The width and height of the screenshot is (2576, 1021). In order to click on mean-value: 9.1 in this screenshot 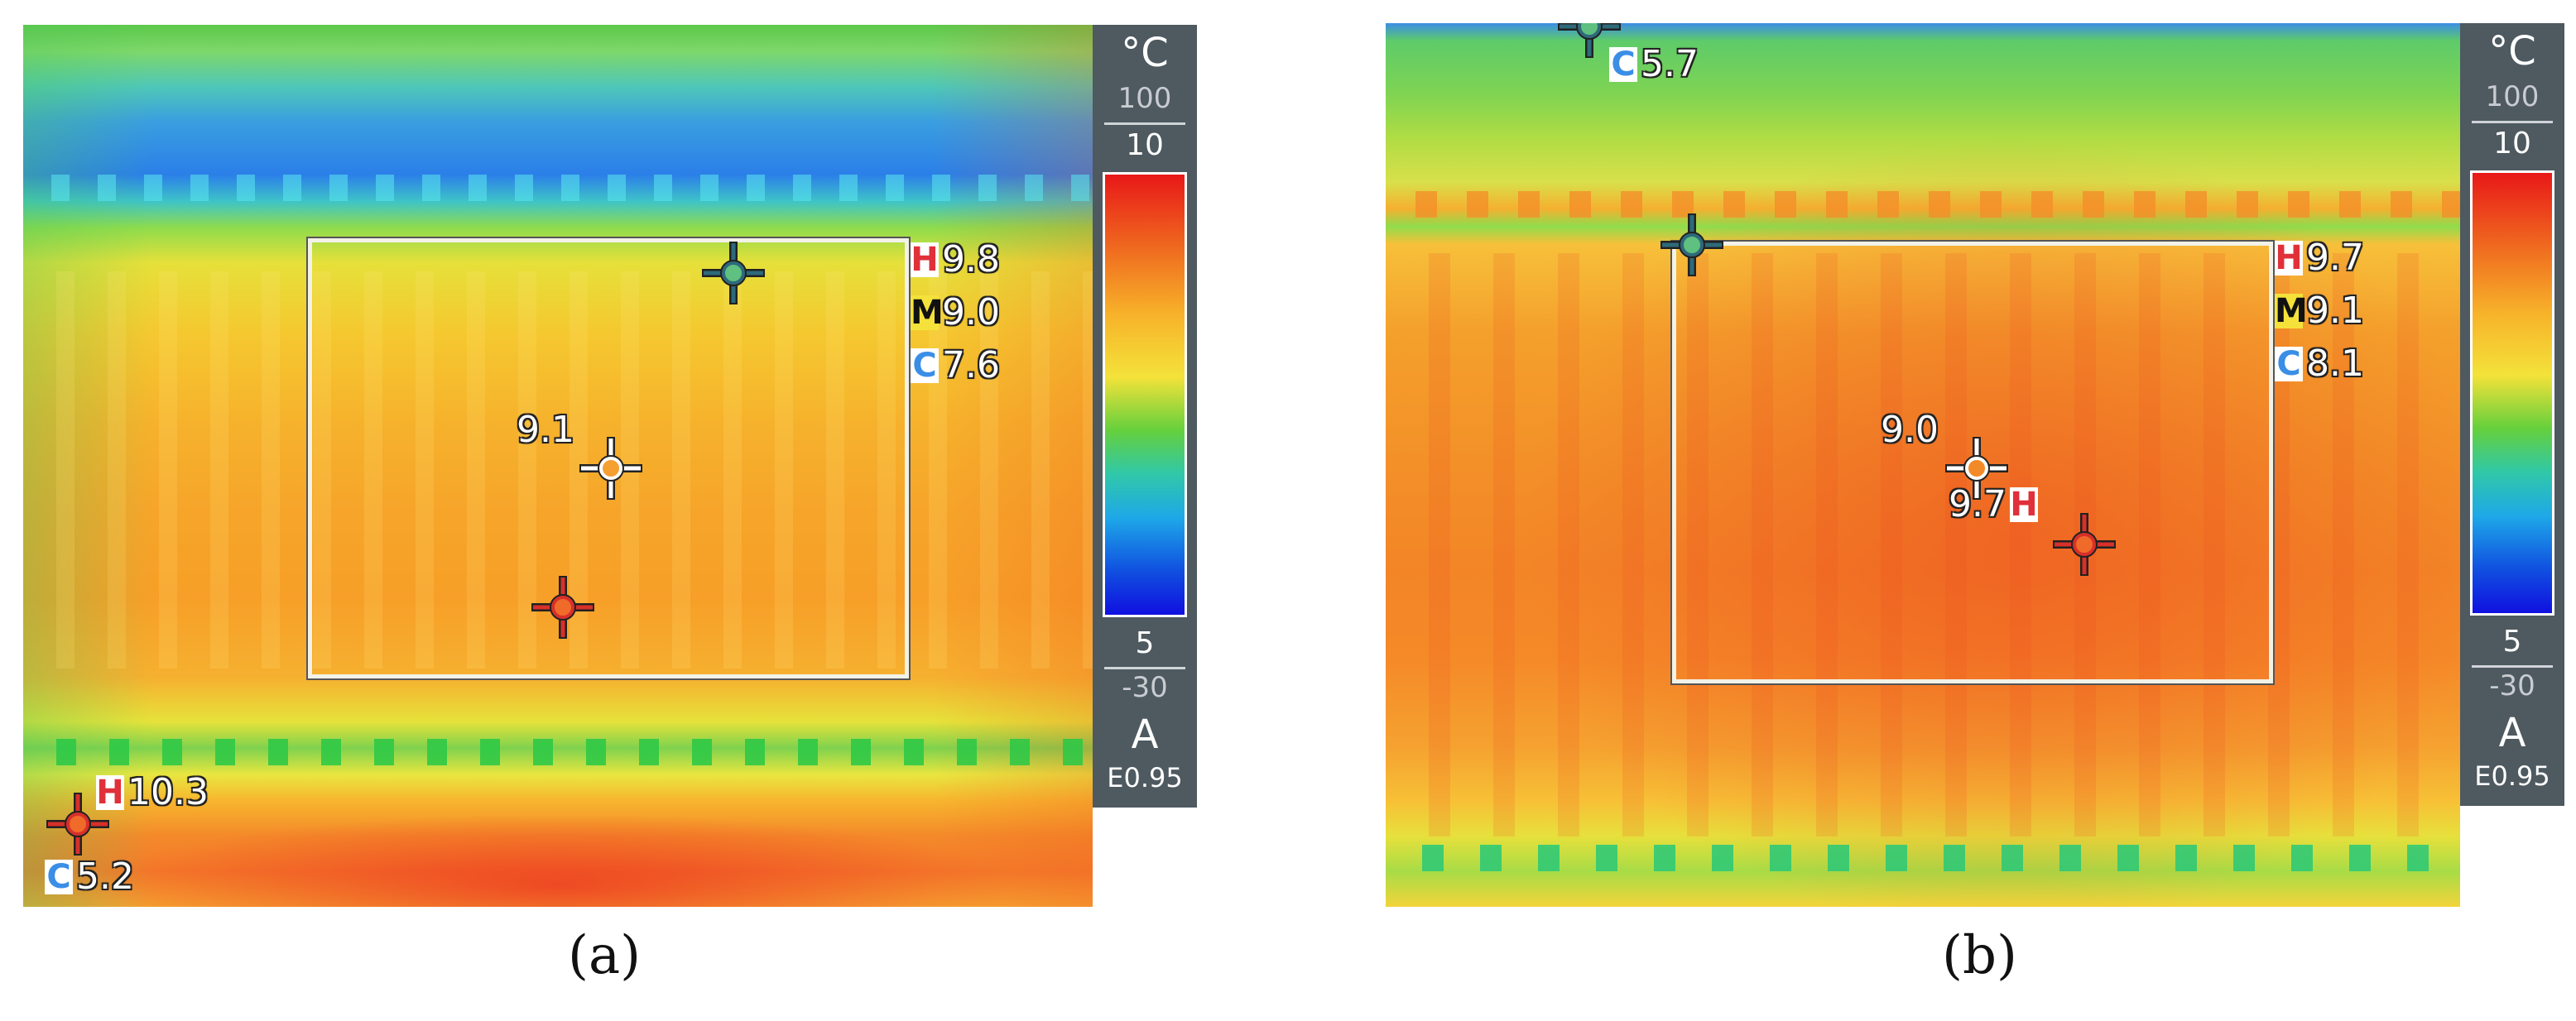, I will do `click(2335, 311)`.